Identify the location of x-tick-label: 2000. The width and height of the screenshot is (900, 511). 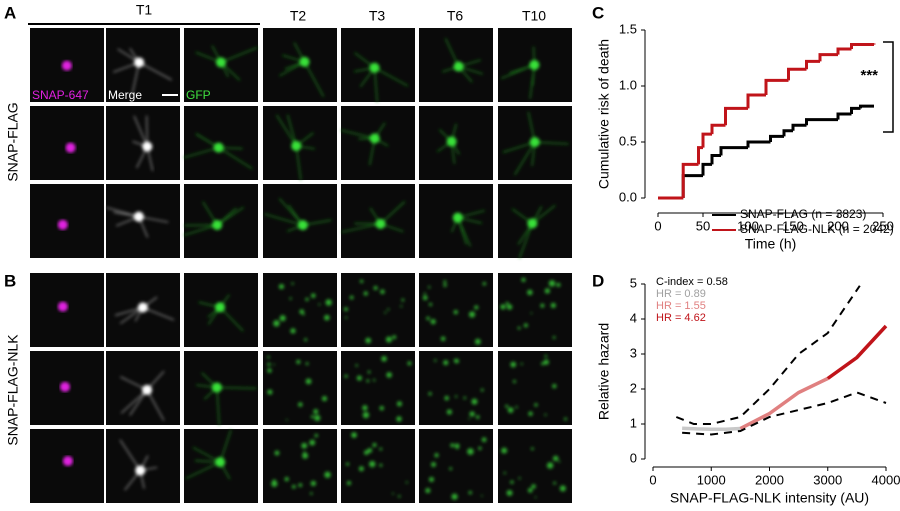
(769, 479).